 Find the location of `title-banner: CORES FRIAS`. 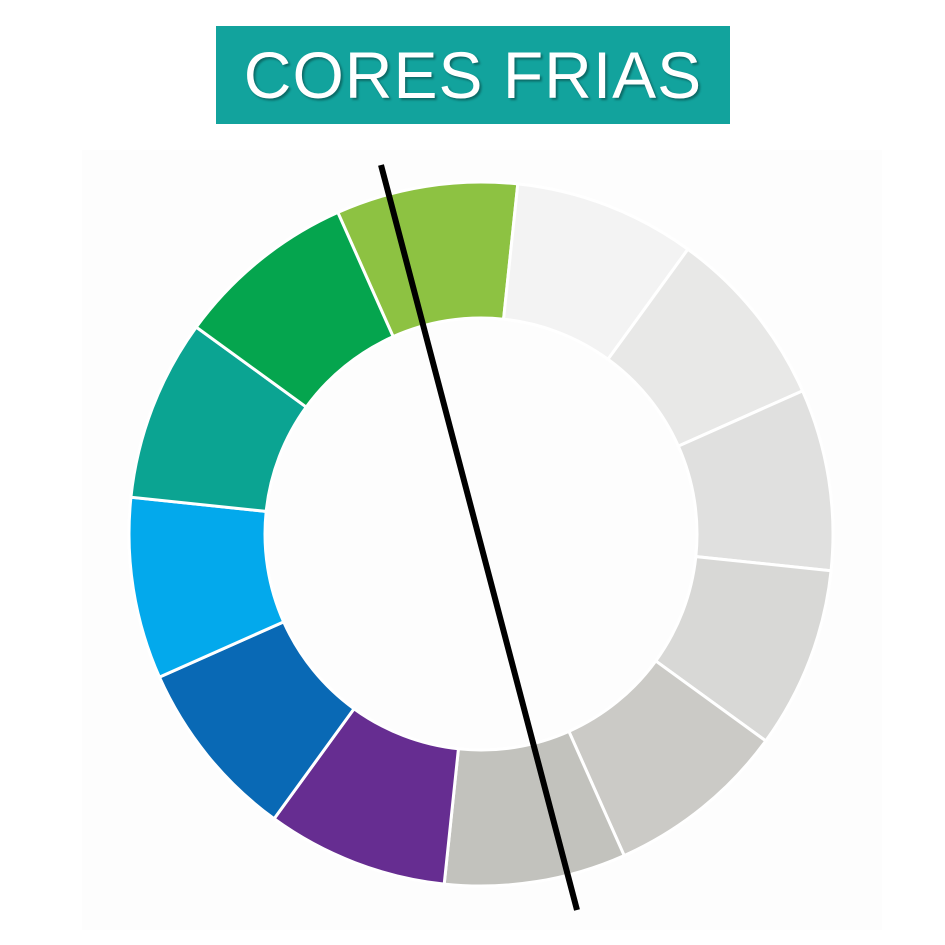

title-banner: CORES FRIAS is located at coordinates (473, 75).